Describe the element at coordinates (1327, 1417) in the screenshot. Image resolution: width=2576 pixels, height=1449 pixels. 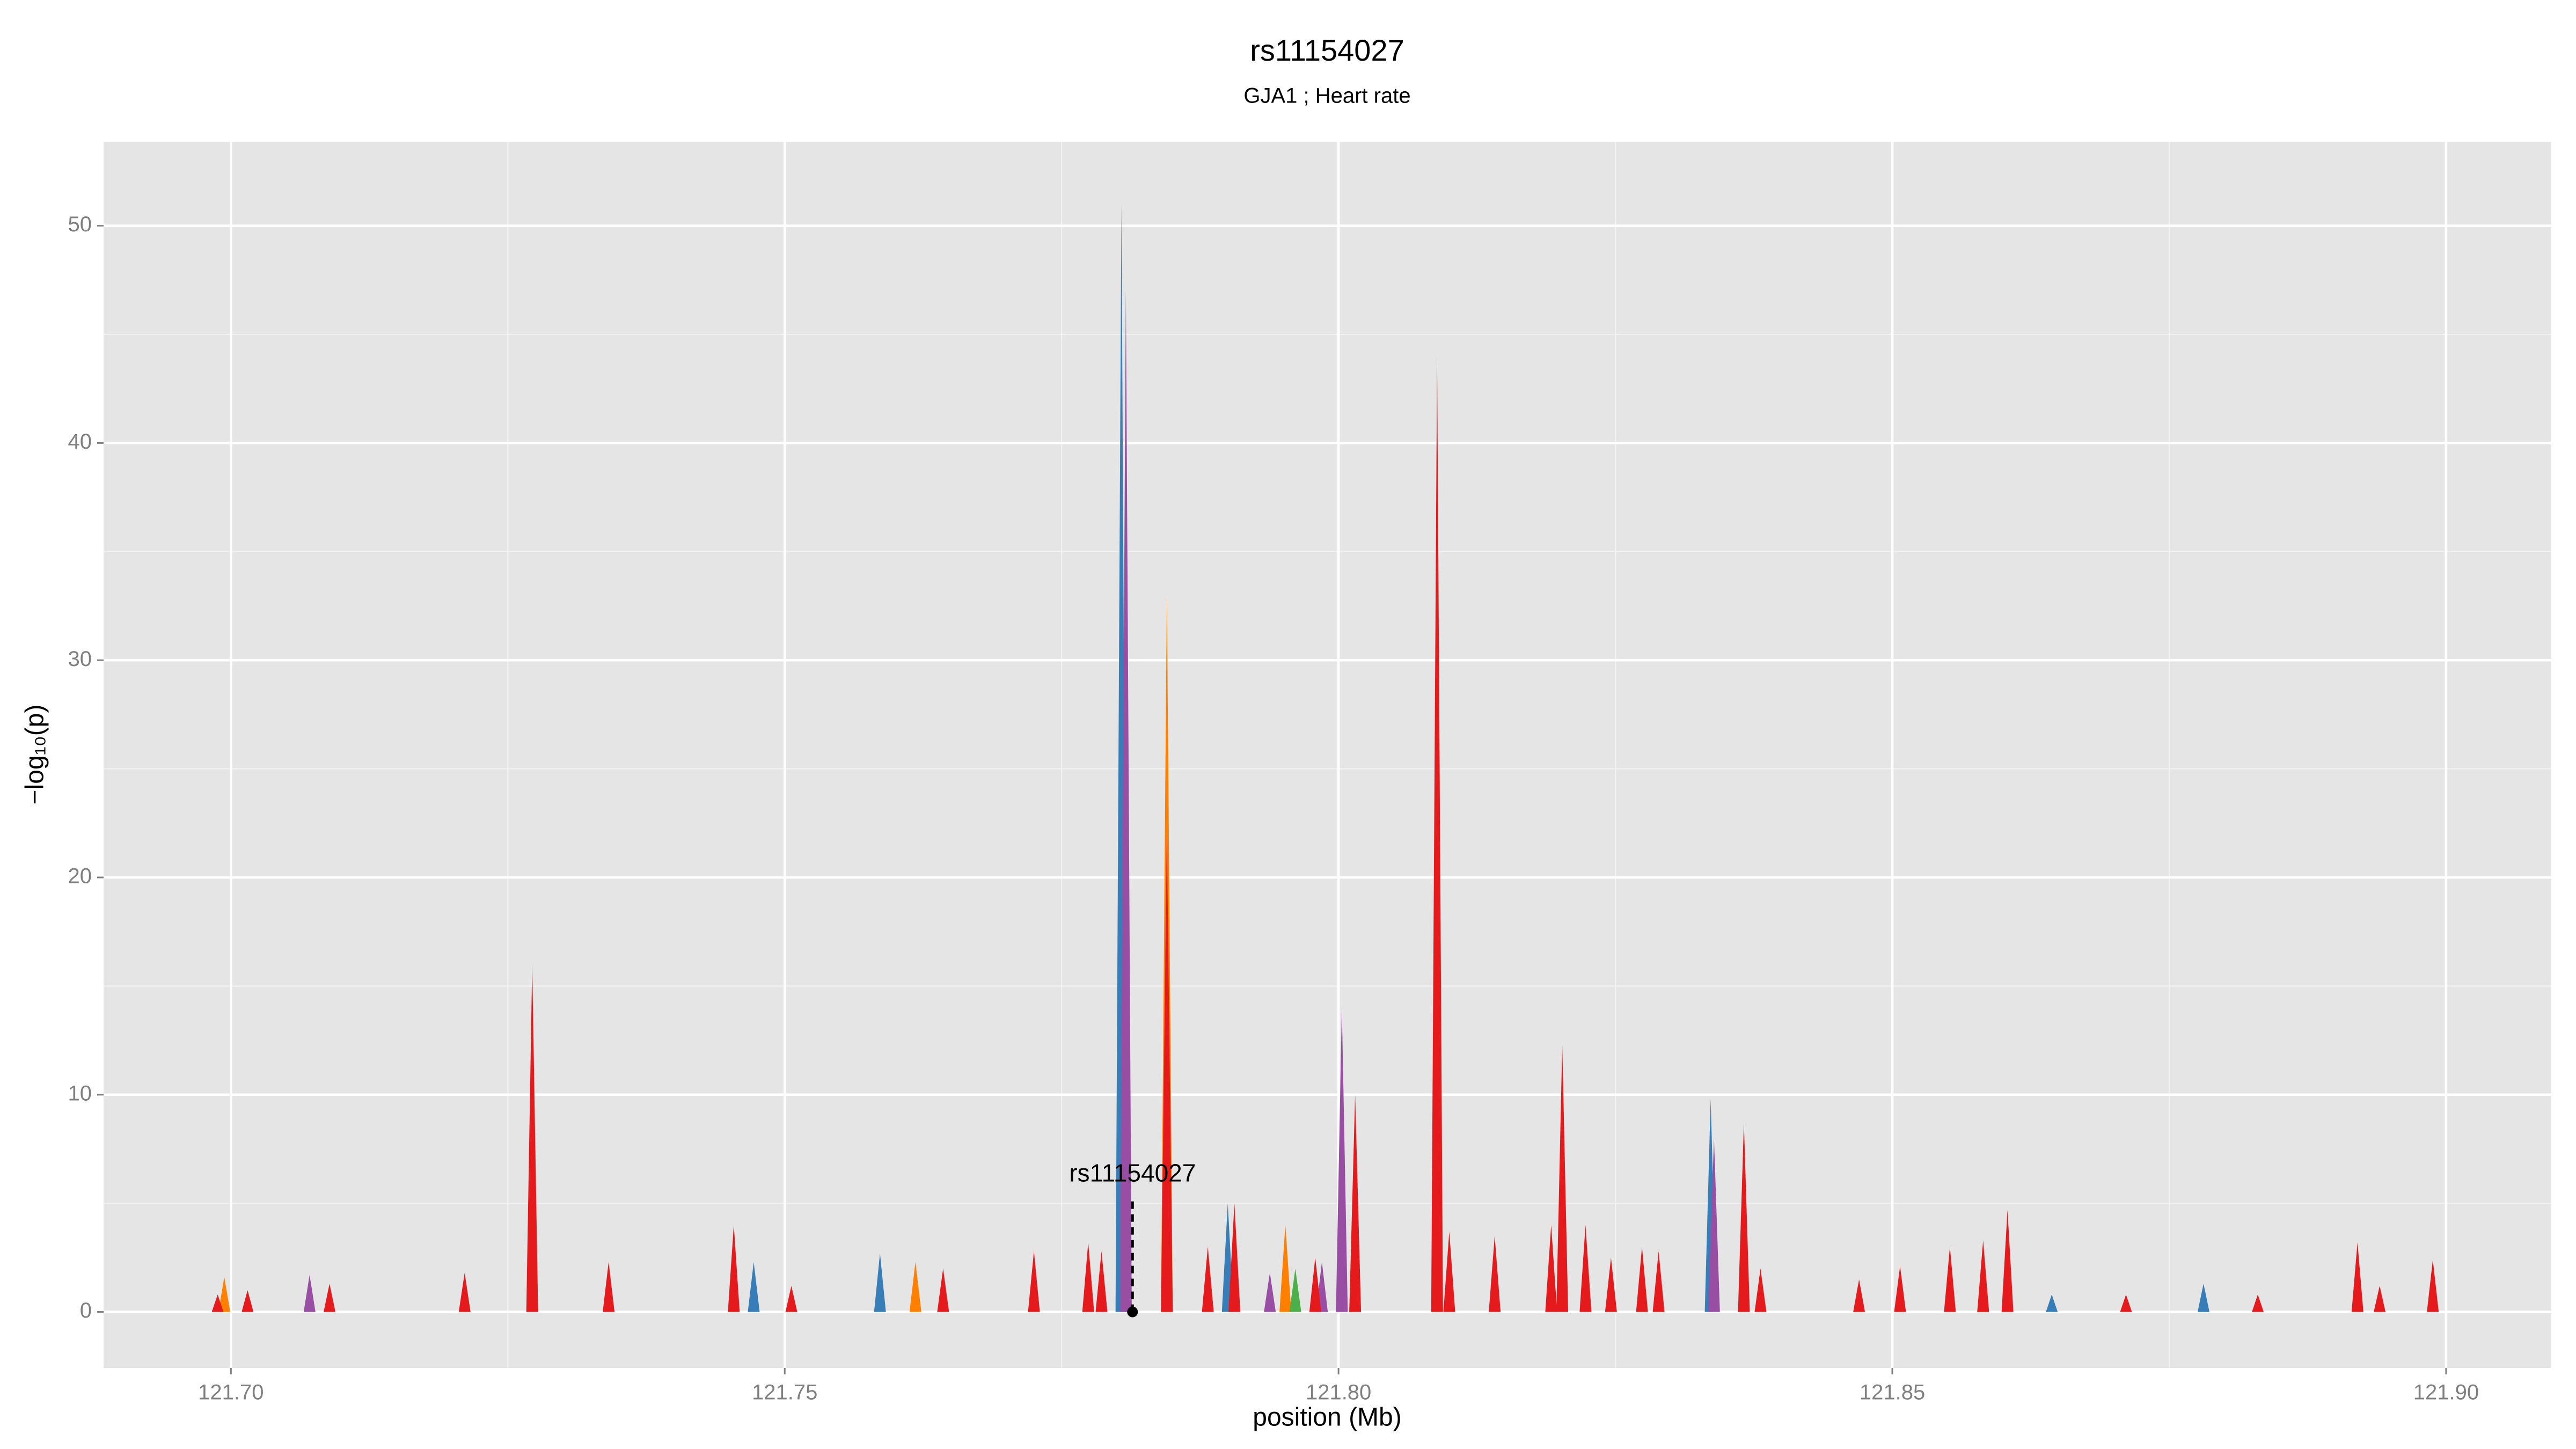
I see `x-axis-label: position (Mb)` at that location.